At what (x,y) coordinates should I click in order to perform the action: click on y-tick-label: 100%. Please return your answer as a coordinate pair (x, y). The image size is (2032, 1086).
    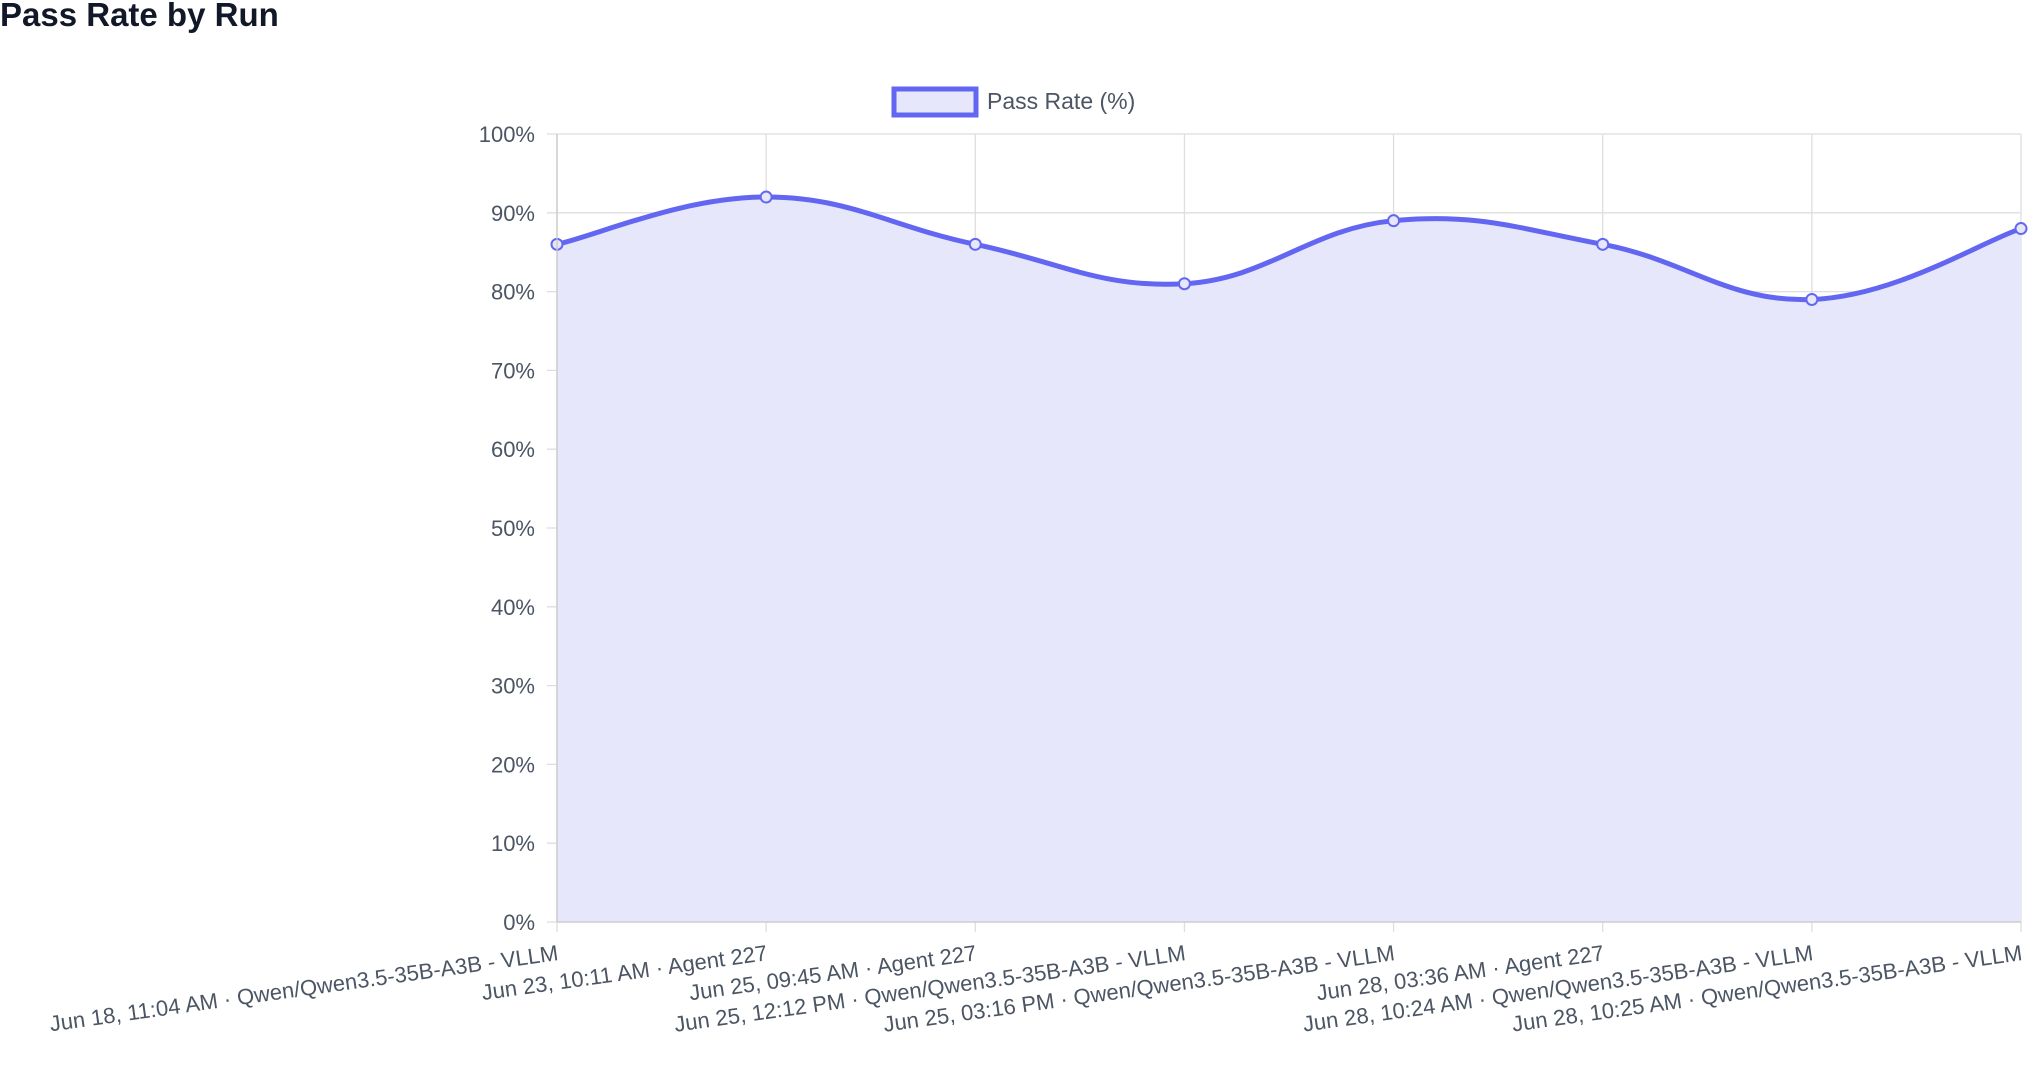
    Looking at the image, I should click on (507, 134).